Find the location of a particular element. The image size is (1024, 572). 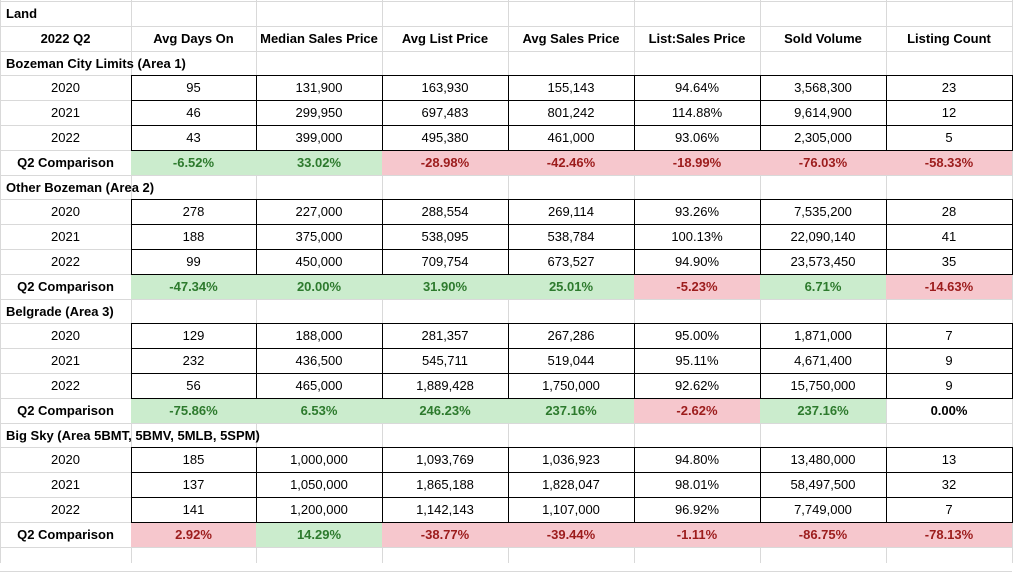

table-cell: 155,143 is located at coordinates (571, 87).